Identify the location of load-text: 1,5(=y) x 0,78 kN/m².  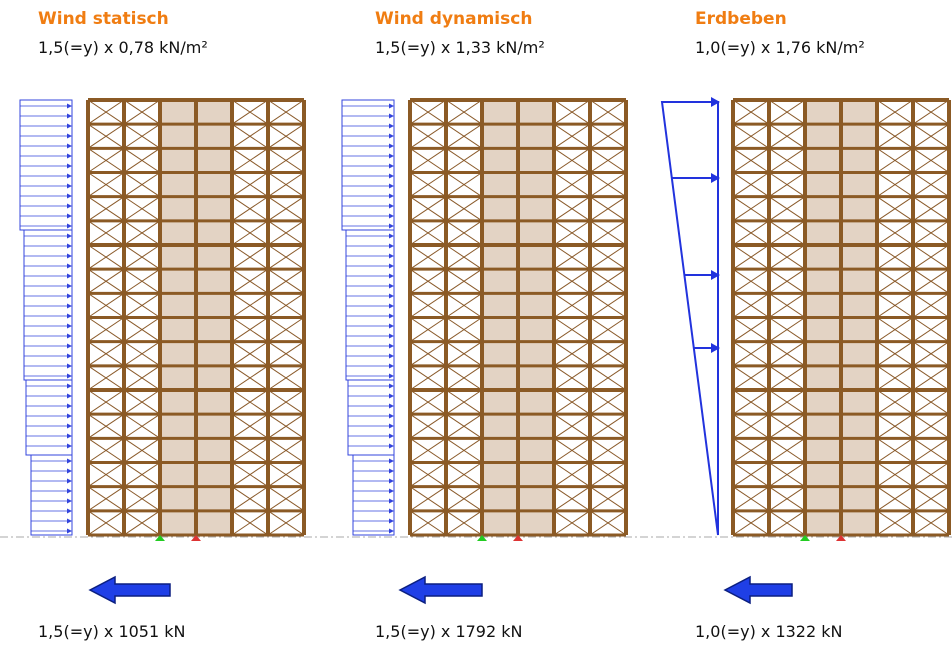
(123, 47).